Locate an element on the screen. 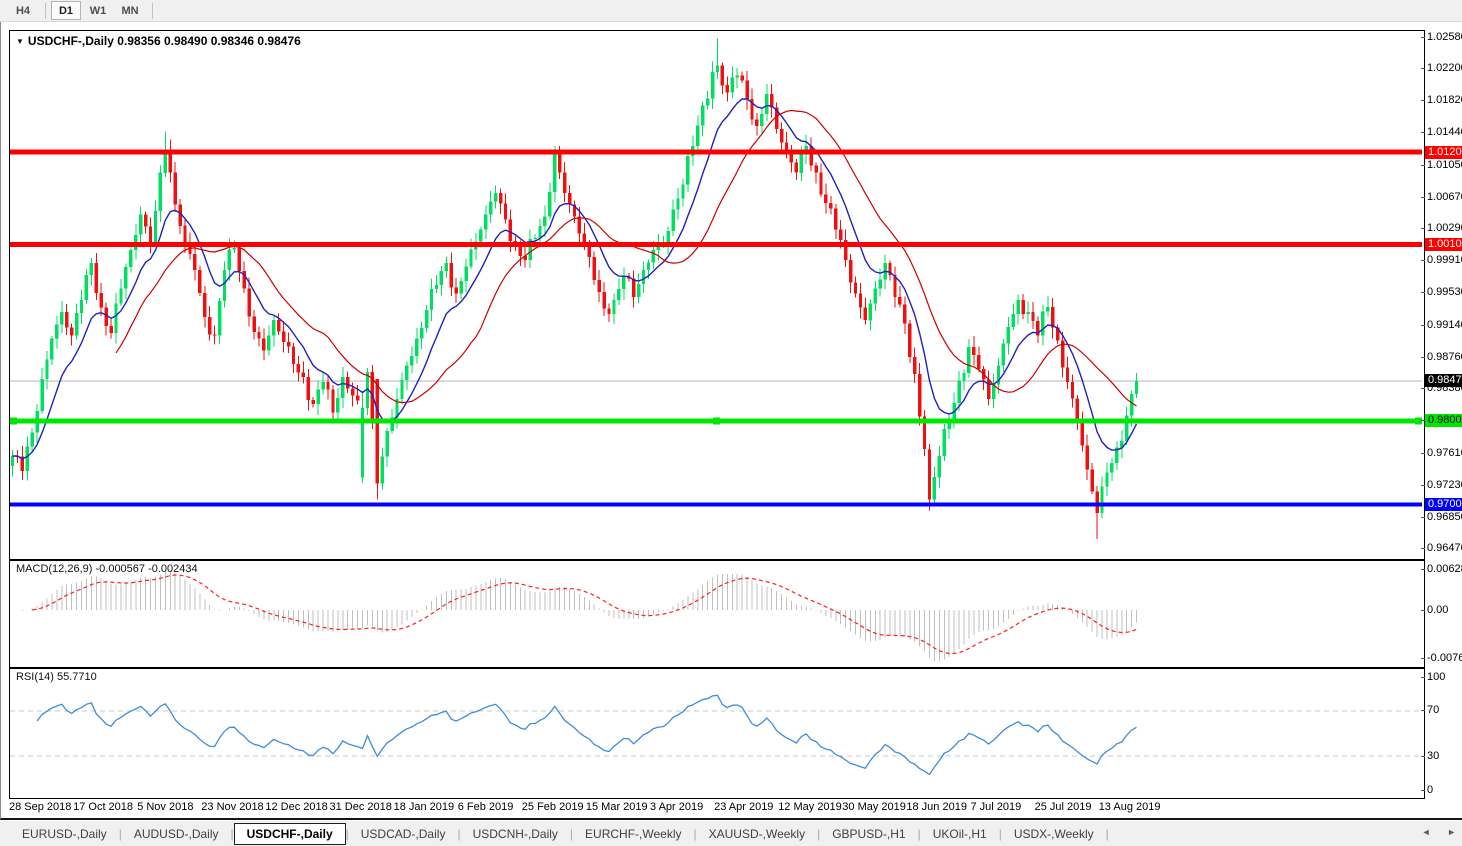  date-axis-label: 31 Dec 2018 is located at coordinates (360, 807).